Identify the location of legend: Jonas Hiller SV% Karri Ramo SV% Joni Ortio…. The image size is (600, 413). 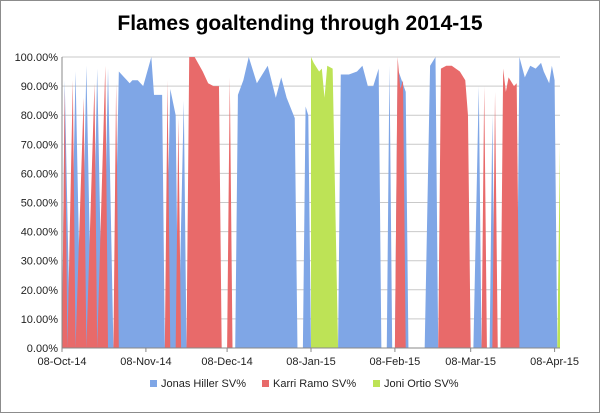
(304, 384).